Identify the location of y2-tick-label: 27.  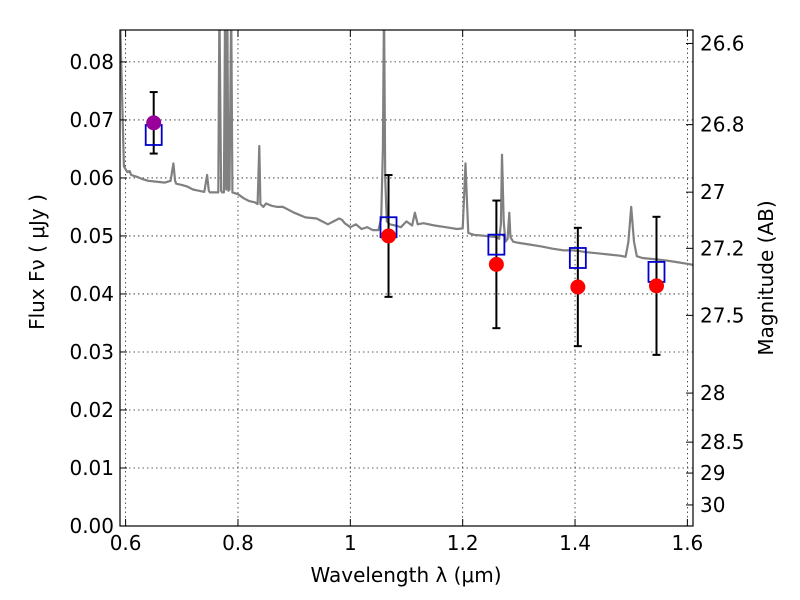
(712, 192).